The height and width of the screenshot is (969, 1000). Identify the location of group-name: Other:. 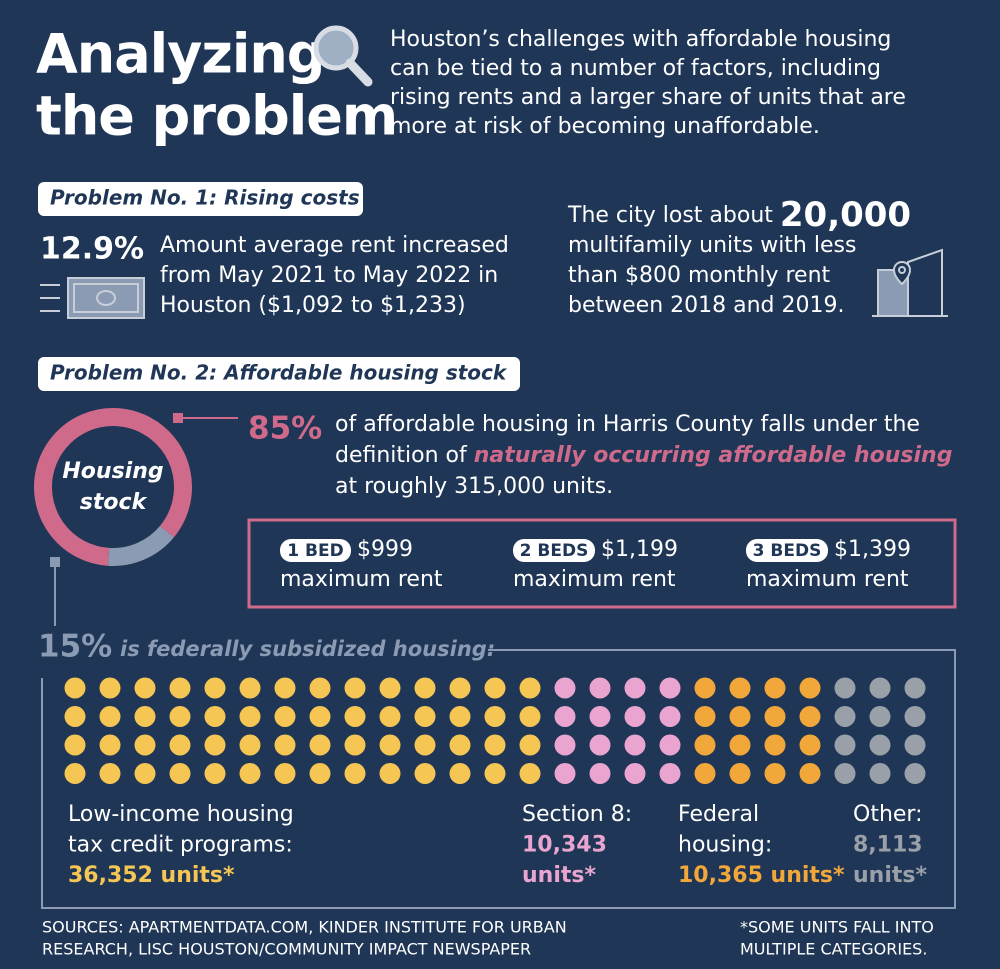
(888, 814).